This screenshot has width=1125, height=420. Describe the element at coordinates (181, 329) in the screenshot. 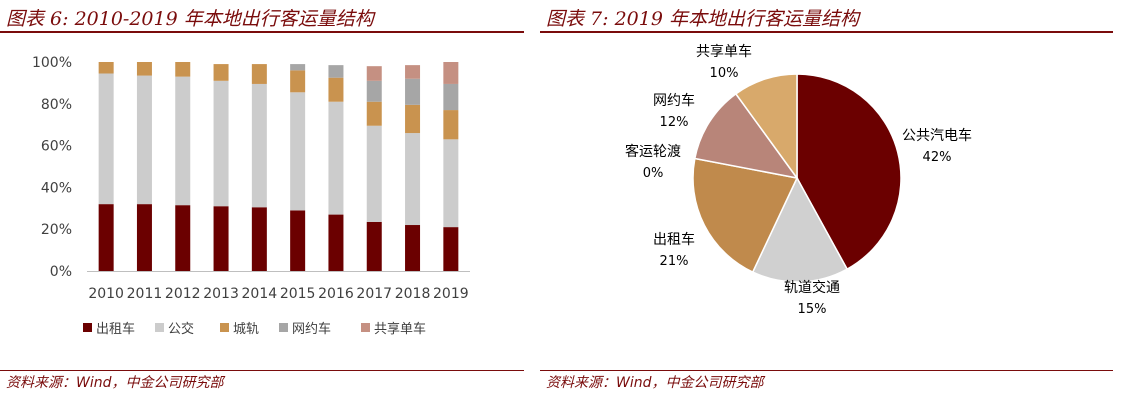

I see `legend-label: 公交` at that location.